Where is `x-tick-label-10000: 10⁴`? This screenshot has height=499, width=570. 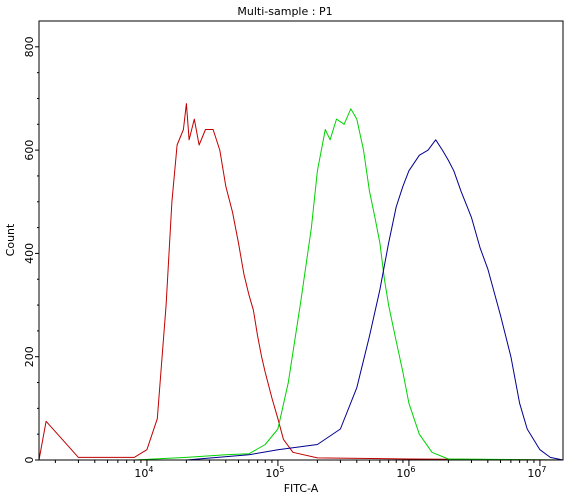
x-tick-label-10000: 10⁴ is located at coordinates (143, 472).